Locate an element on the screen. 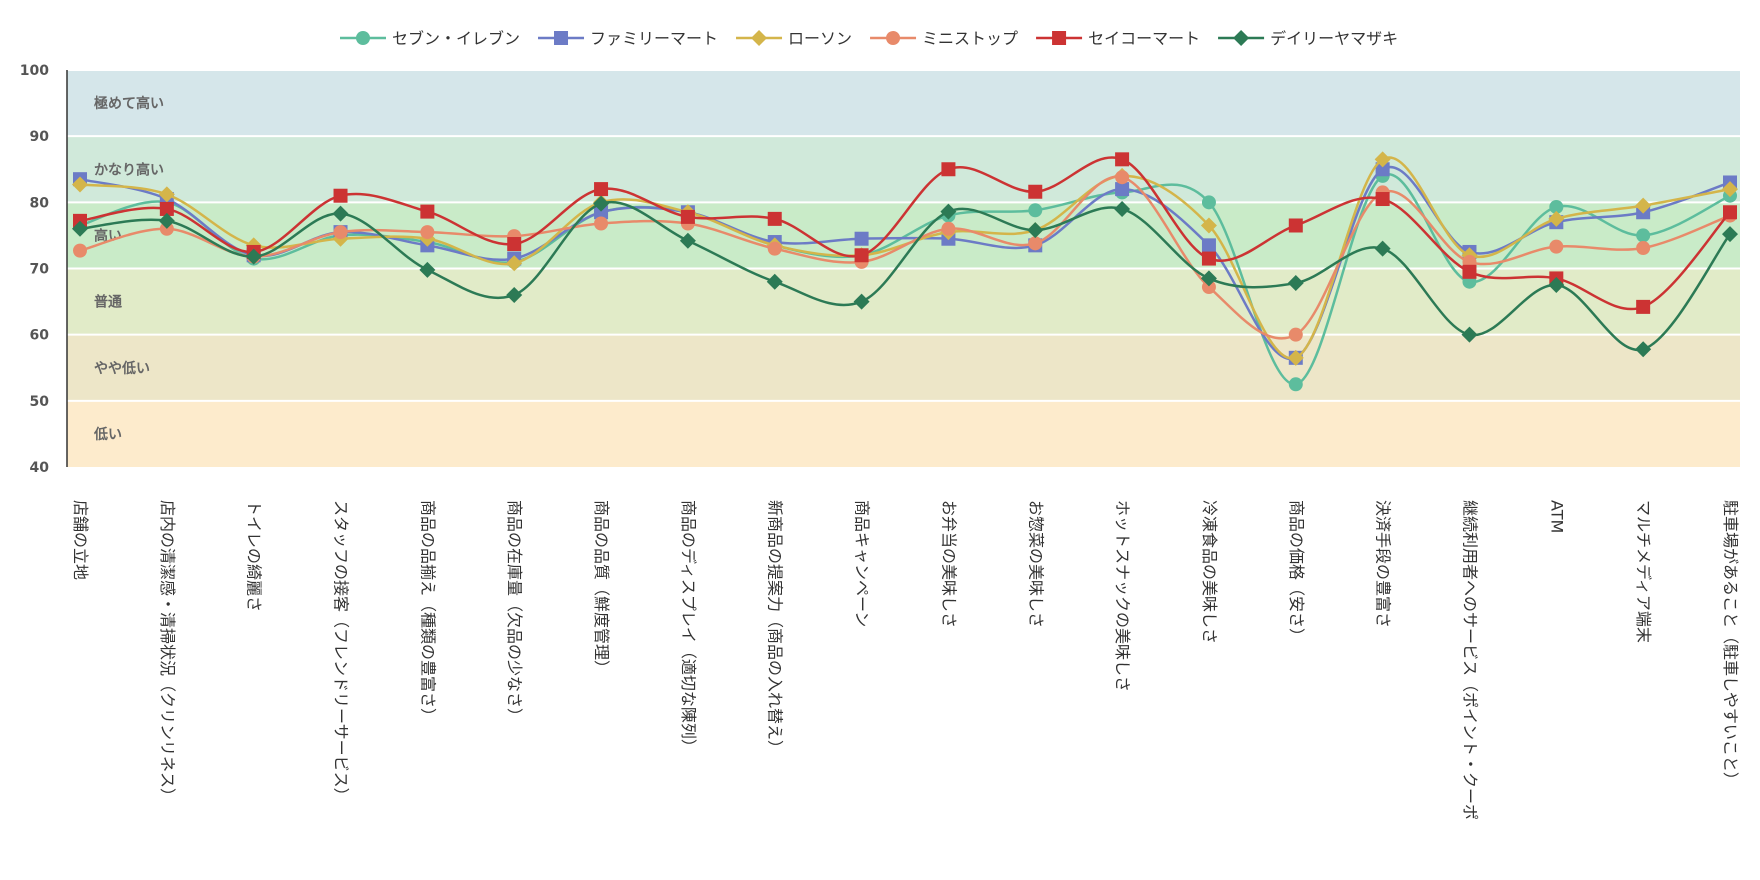 This screenshot has height=880, width=1760. x-tick-label: 店舗の立地 is located at coordinates (80, 540).